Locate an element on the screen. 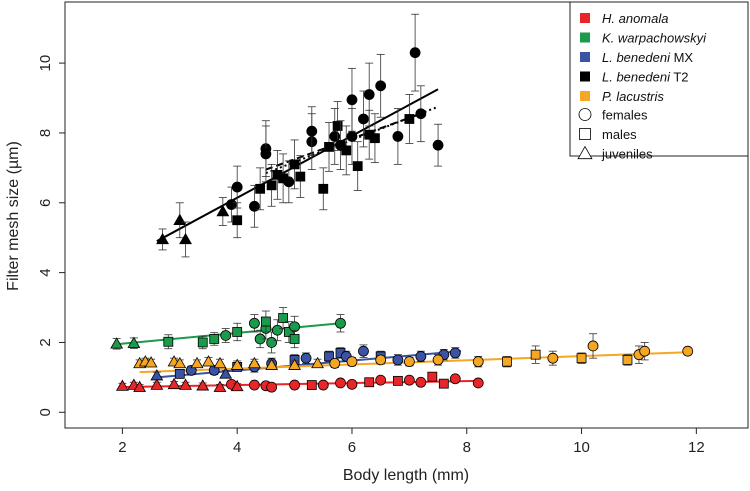 Image resolution: width=750 pixels, height=491 pixels. x-tick-label: 8 is located at coordinates (467, 447).